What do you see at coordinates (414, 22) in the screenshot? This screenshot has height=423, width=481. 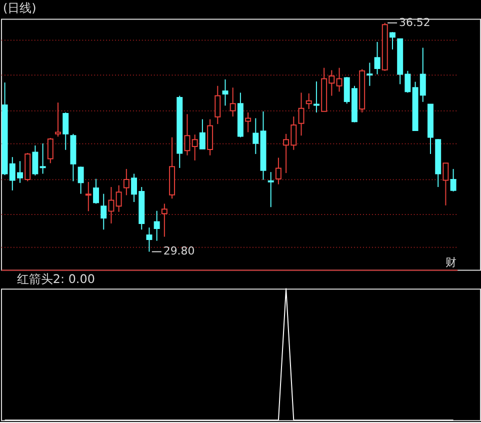 I see `annotation: 36.52` at bounding box center [414, 22].